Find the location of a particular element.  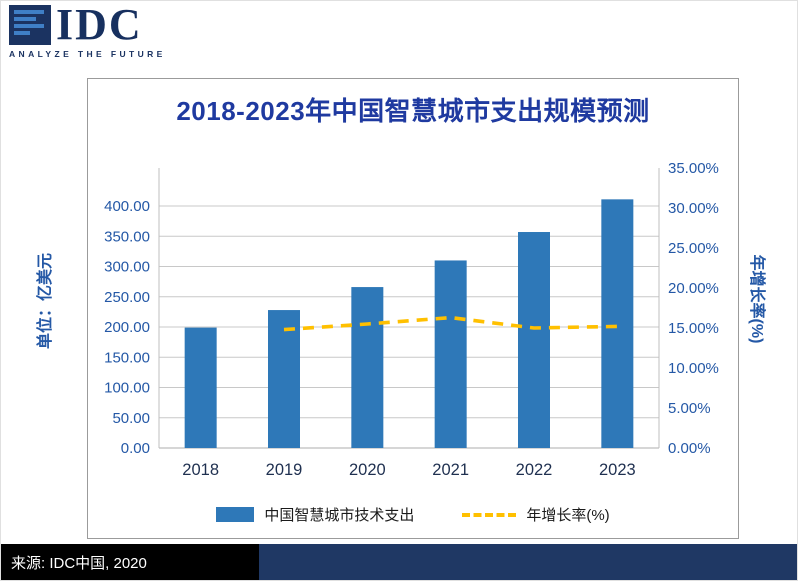

bar-2022 is located at coordinates (534, 340).